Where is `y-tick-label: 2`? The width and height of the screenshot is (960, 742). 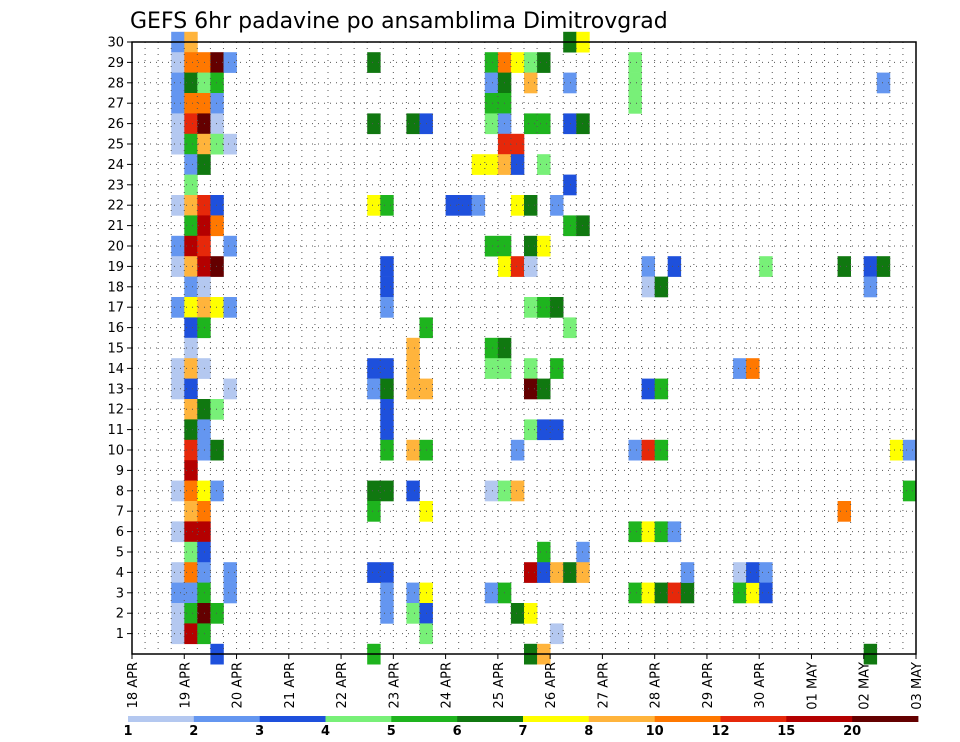
y-tick-label: 2 is located at coordinates (120, 614).